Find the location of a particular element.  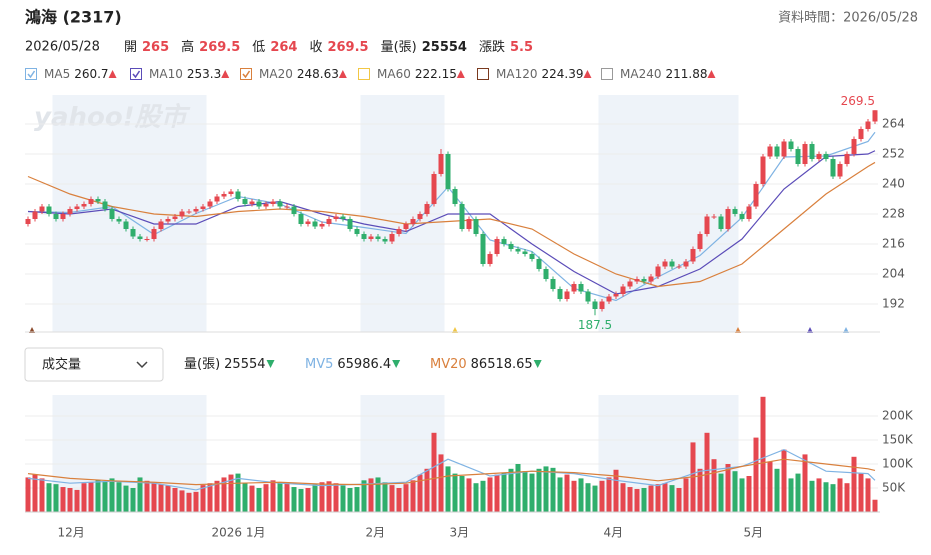

y-tick-label: 200K is located at coordinates (898, 416).